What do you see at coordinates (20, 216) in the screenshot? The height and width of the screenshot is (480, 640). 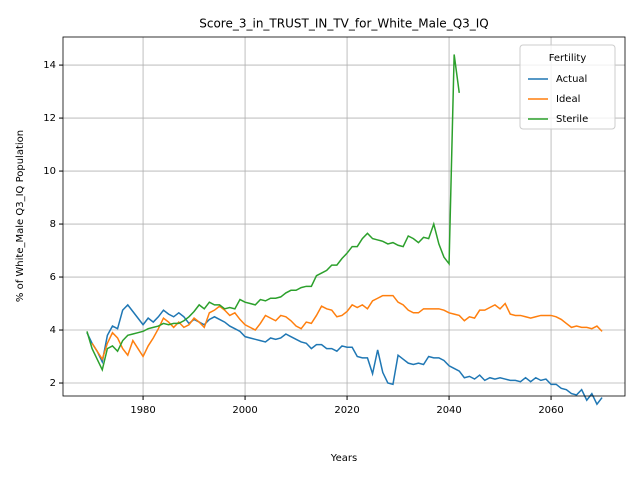 I see `y-axis-label: % of White_Male Q3_IQ Population` at bounding box center [20, 216].